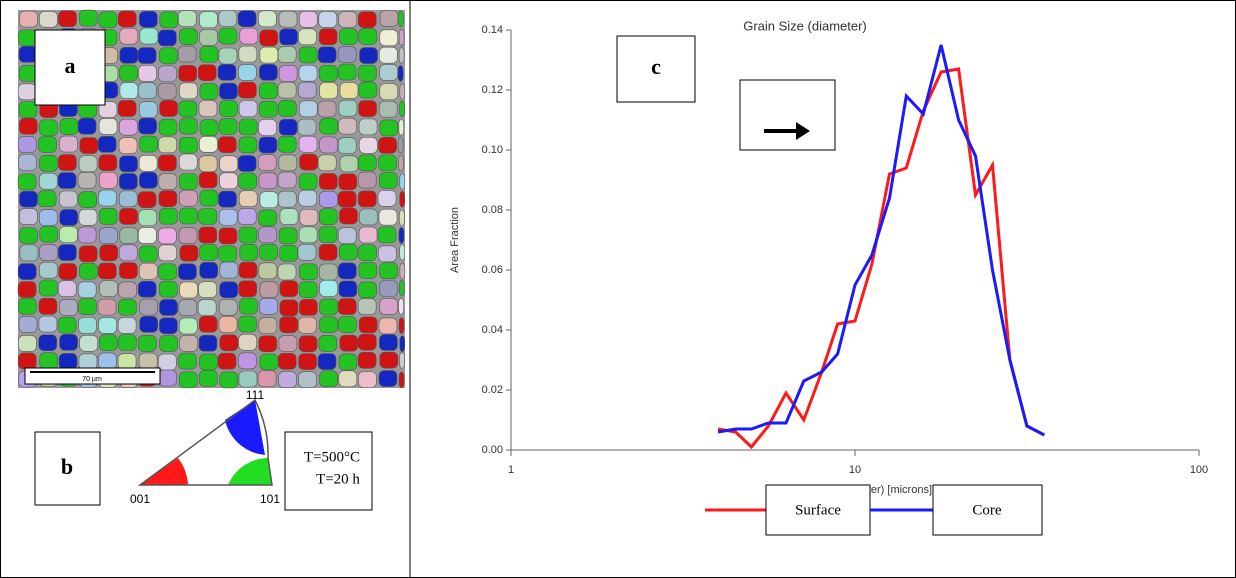 The image size is (1236, 578). What do you see at coordinates (140, 499) in the screenshot?
I see `corner-label: 001` at bounding box center [140, 499].